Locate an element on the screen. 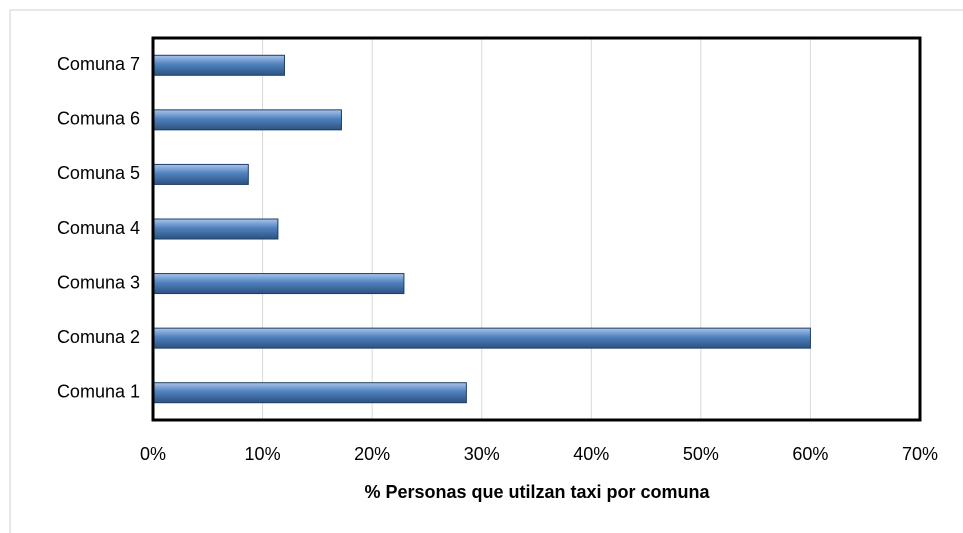 This screenshot has height=533, width=963. x-tick-label: 70% is located at coordinates (920, 454).